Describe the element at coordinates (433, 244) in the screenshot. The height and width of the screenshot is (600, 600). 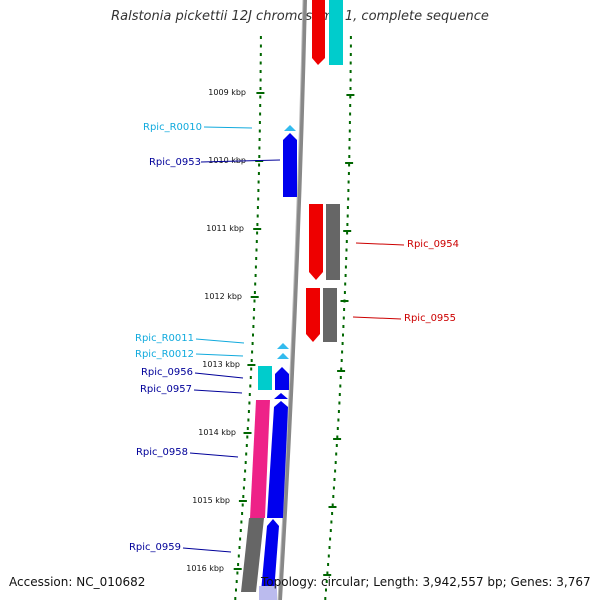
I see `label-rpic-0954: Rpic_0954` at that location.